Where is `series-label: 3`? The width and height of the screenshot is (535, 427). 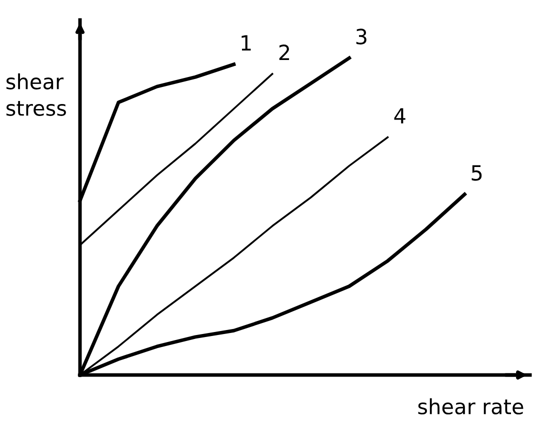
series-label: 3 is located at coordinates (361, 36).